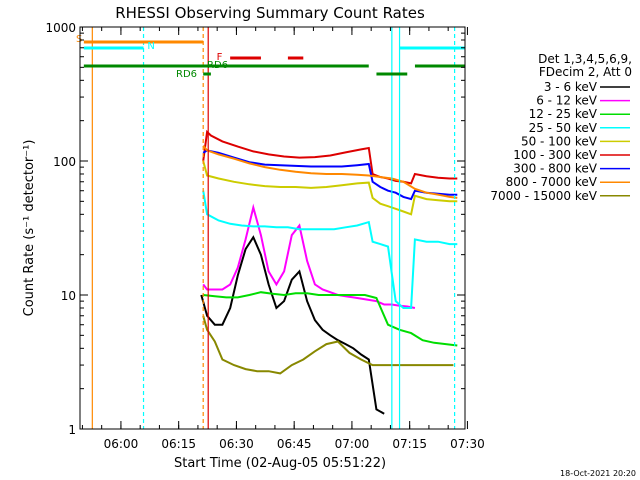 The image size is (640, 480). I want to click on x-tick-label: 07:15, so click(409, 444).